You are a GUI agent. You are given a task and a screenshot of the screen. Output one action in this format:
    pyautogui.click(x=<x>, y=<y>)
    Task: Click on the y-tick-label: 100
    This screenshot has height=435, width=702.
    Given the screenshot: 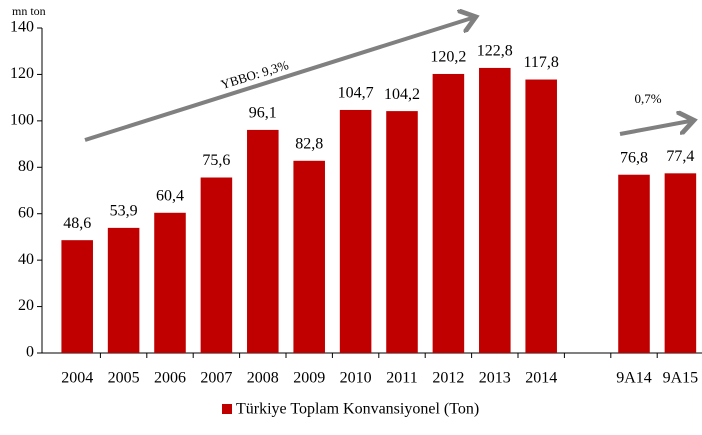 What is the action you would take?
    pyautogui.click(x=22, y=120)
    